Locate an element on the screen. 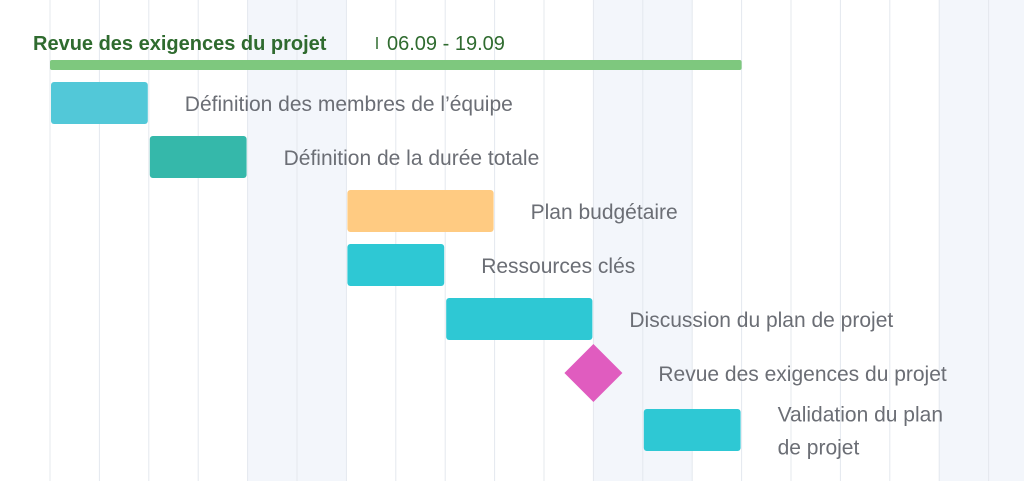 The image size is (1024, 481). summary-bar is located at coordinates (396, 65).